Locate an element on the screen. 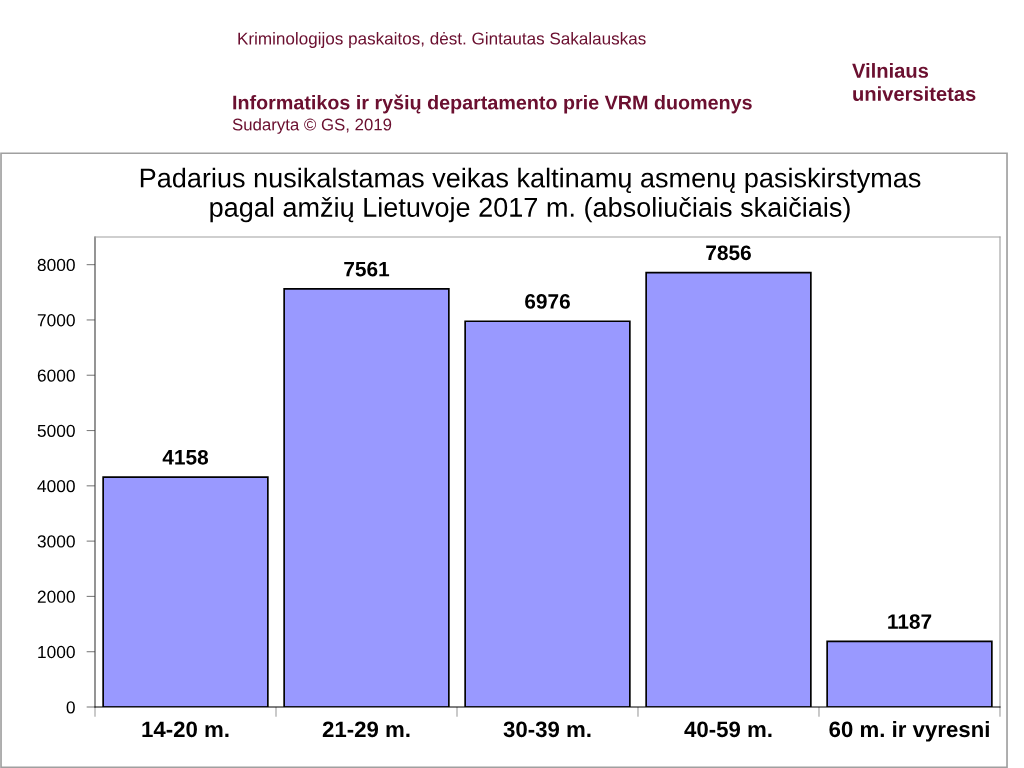 The height and width of the screenshot is (768, 1024). data-label: 1187 is located at coordinates (910, 621).